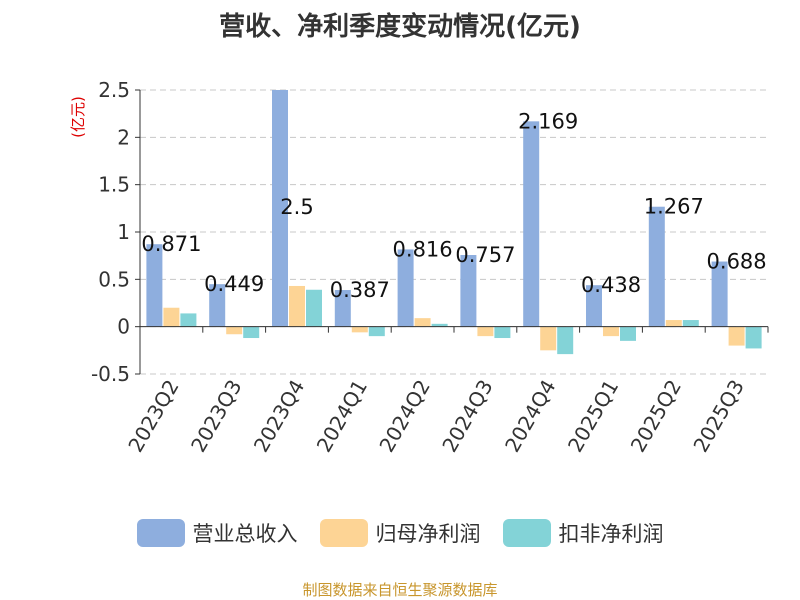 The width and height of the screenshot is (800, 600). What do you see at coordinates (400, 27) in the screenshot?
I see `chart-title: 营收、净利季度变动情况(亿元)` at bounding box center [400, 27].